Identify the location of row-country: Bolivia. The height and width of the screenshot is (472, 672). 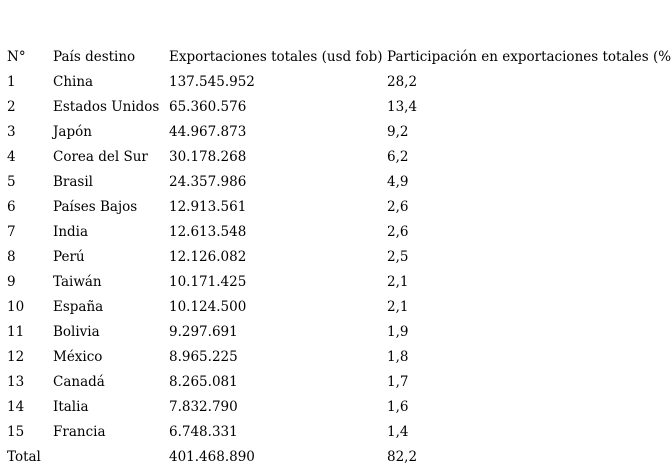
(76, 332).